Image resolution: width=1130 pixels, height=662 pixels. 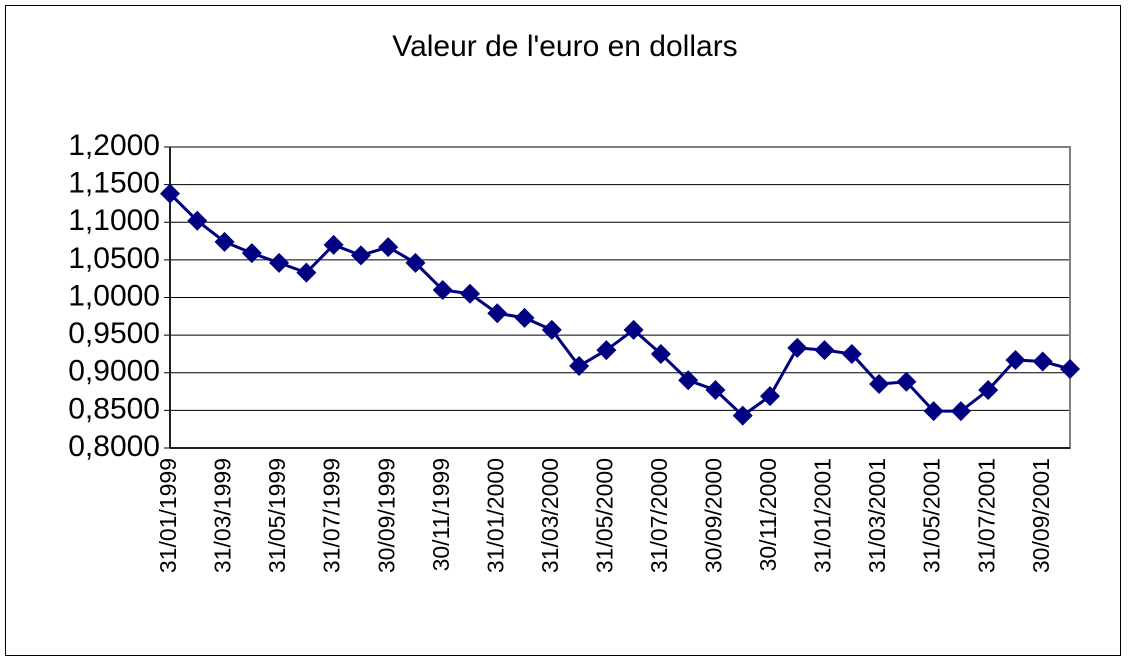 I want to click on y-tick-label: 0,8000, so click(x=114, y=446).